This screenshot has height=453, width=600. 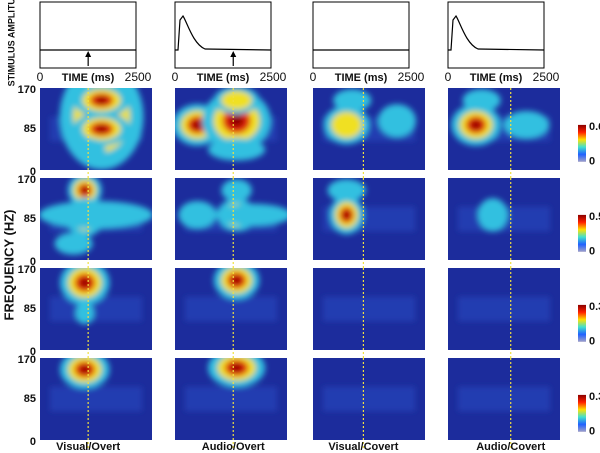 I want to click on colorbar-max: 0.6, so click(x=594, y=127).